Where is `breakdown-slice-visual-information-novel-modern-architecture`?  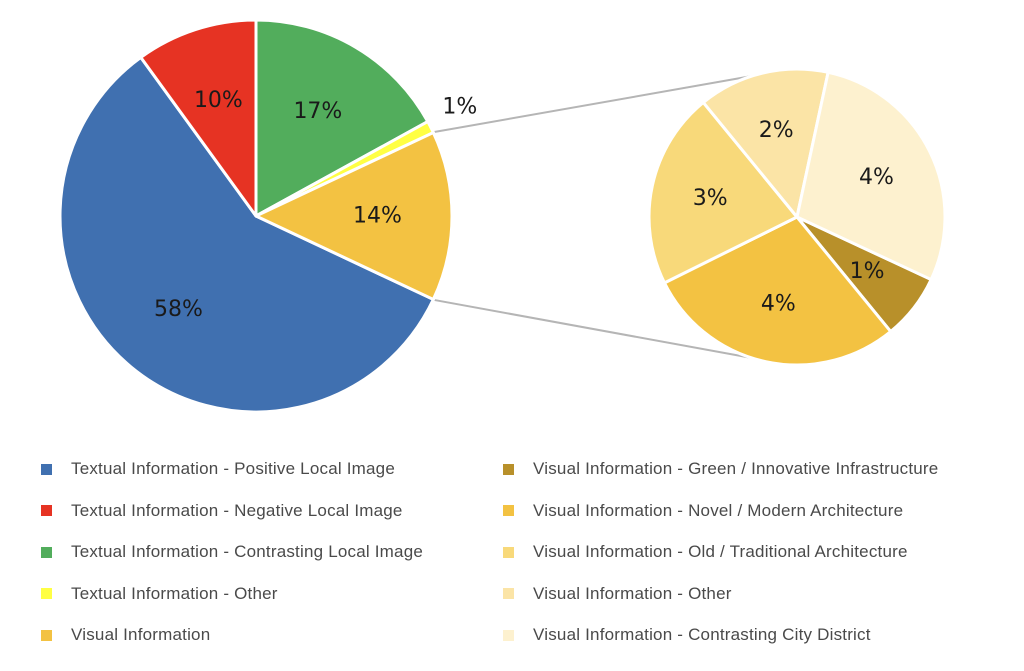 breakdown-slice-visual-information-novel-modern-architecture is located at coordinates (777, 291).